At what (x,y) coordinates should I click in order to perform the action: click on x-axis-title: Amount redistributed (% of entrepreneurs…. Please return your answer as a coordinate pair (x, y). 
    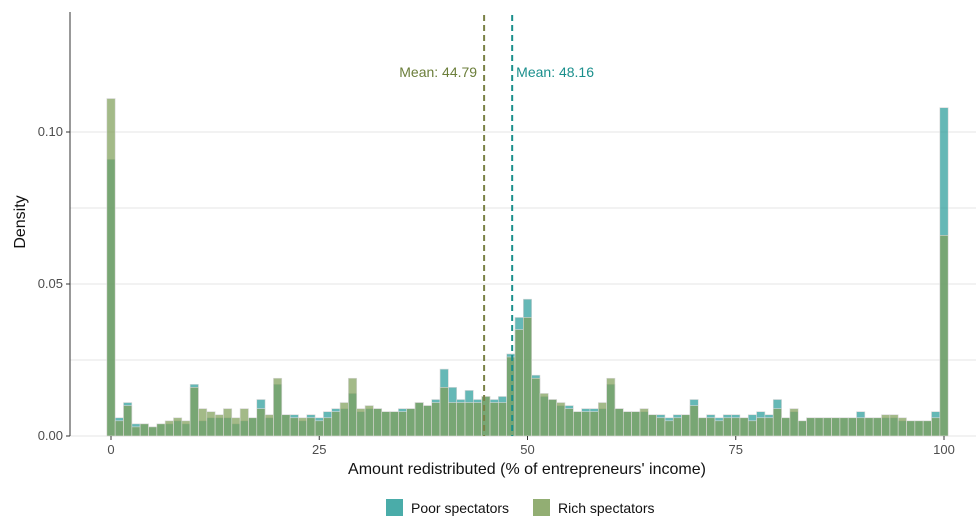
    Looking at the image, I should click on (527, 469).